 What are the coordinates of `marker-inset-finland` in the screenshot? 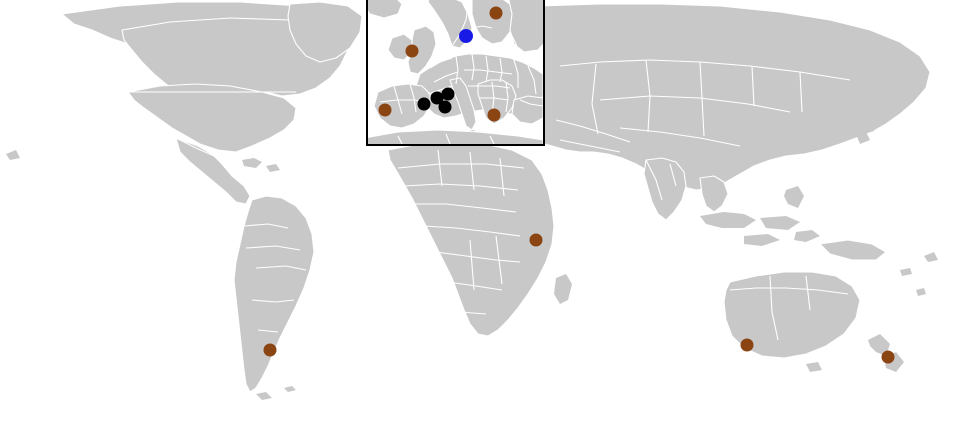 It's located at (496, 13).